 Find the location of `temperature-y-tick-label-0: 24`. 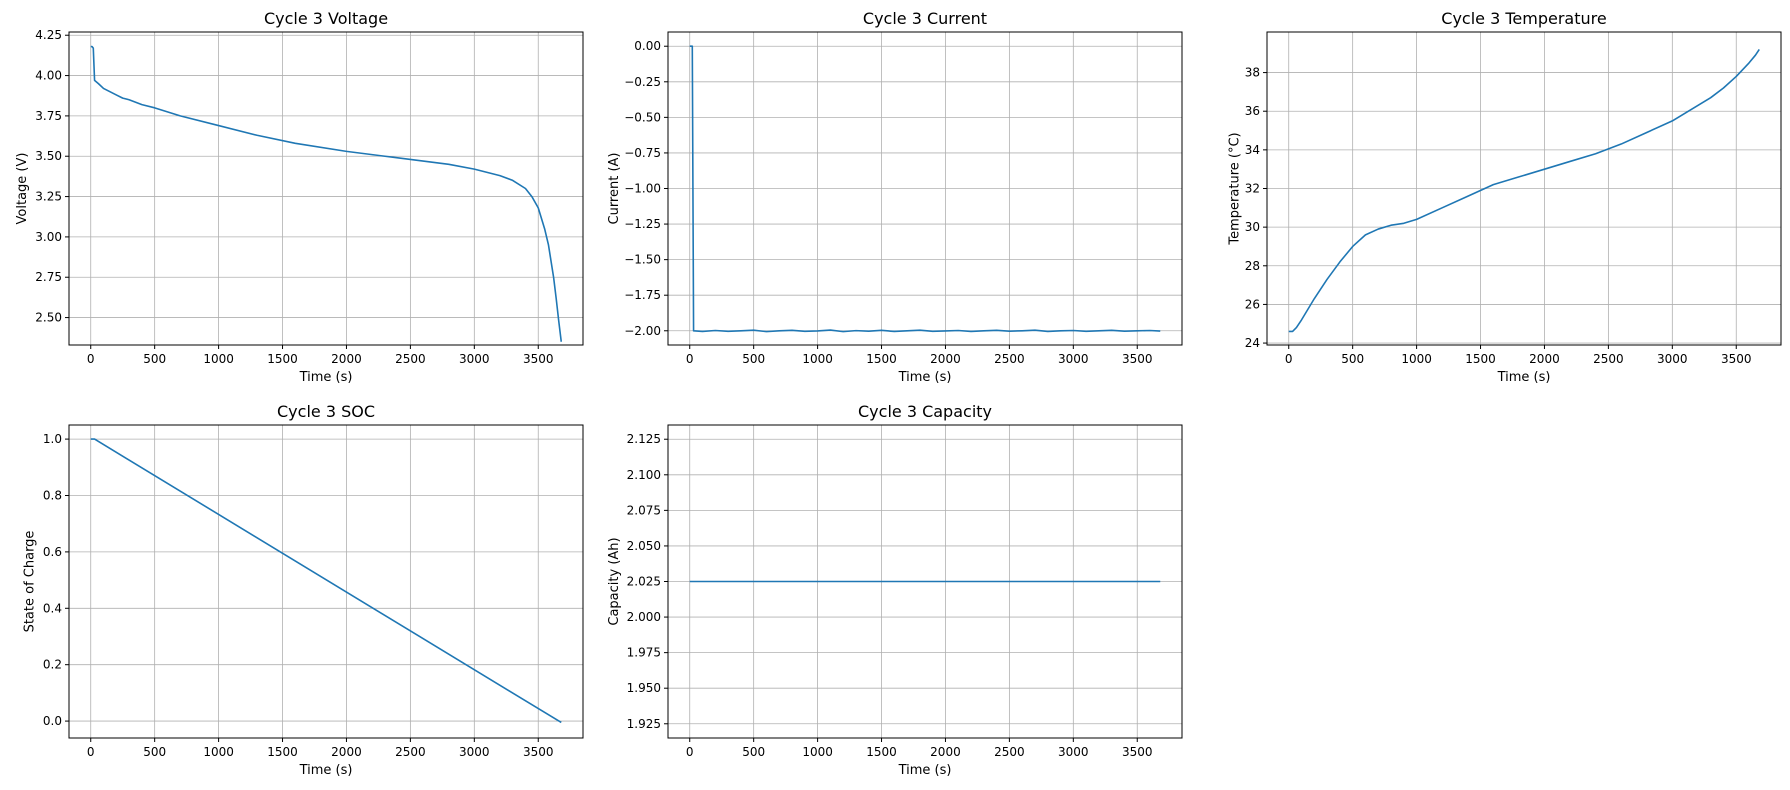

temperature-y-tick-label-0: 24 is located at coordinates (1252, 343).